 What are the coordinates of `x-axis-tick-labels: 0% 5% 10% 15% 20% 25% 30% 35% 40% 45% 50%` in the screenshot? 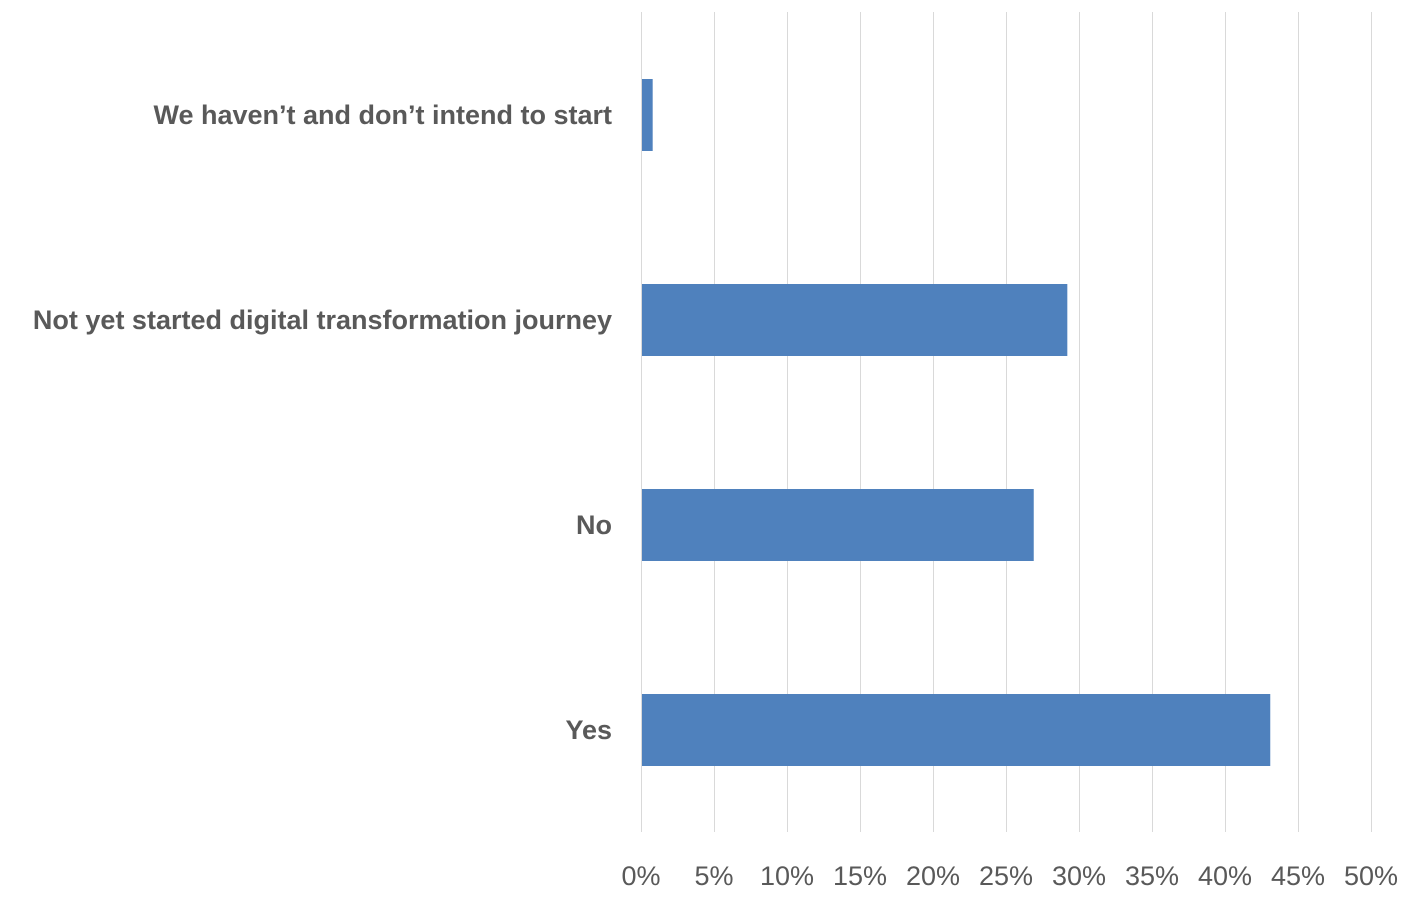 It's located at (1009, 876).